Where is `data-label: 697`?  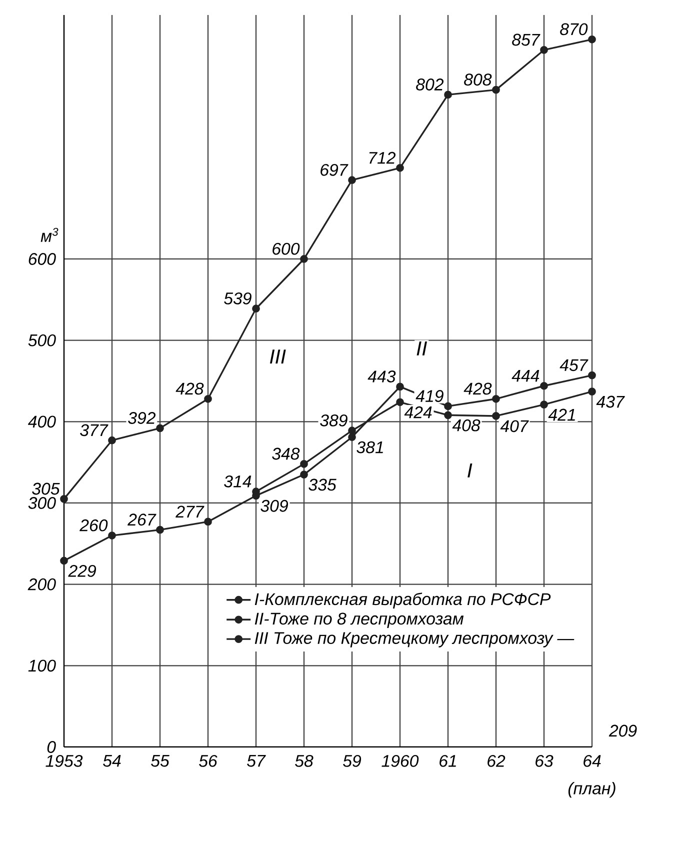 data-label: 697 is located at coordinates (334, 170).